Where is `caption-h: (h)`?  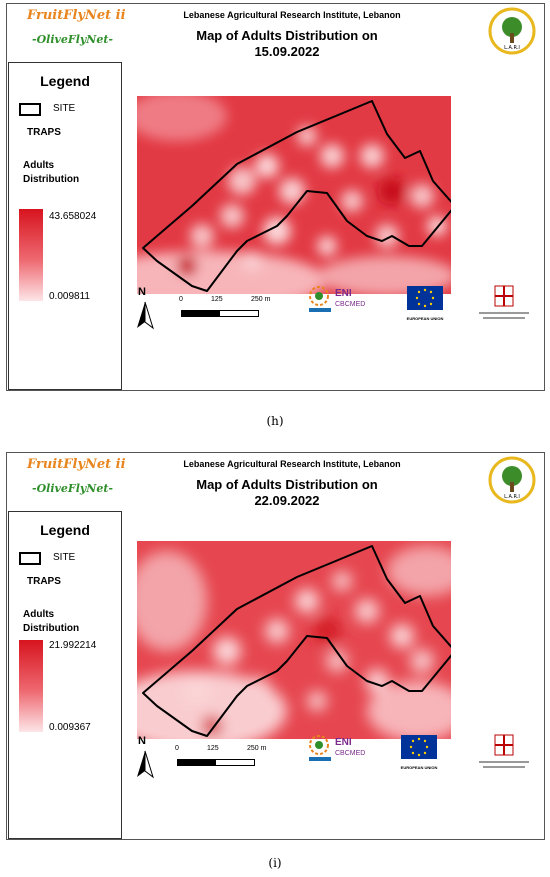
caption-h: (h) is located at coordinates (275, 421).